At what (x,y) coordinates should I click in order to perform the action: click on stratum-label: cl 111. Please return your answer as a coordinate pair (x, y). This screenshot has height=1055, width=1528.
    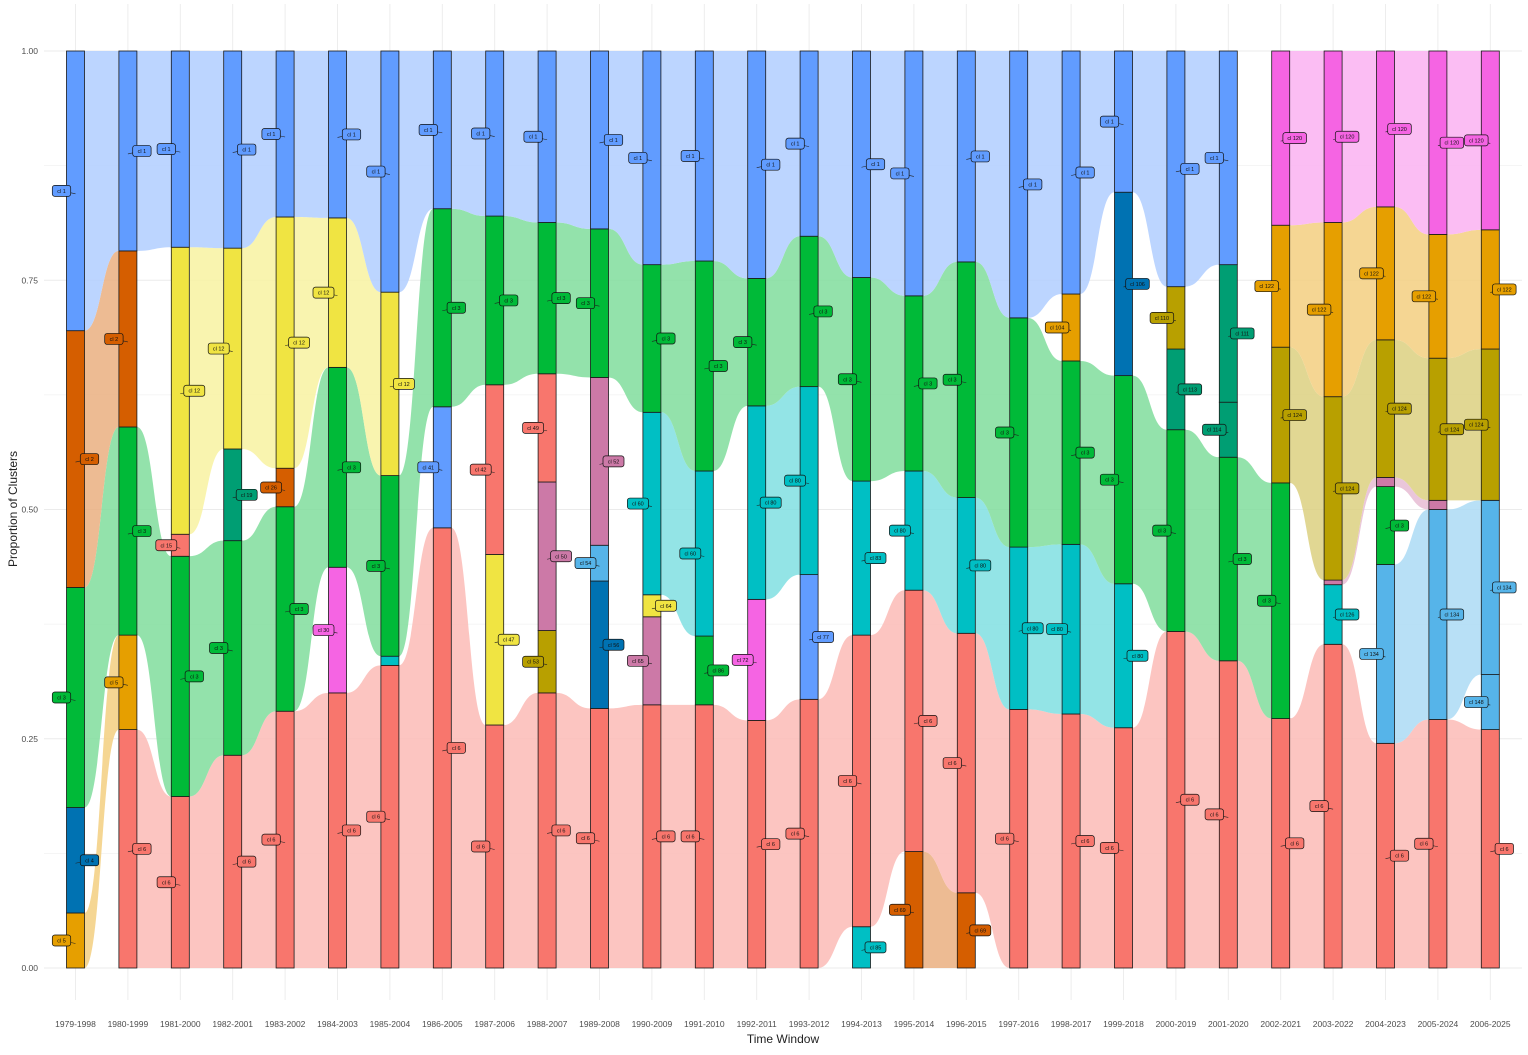
    Looking at the image, I should click on (1242, 334).